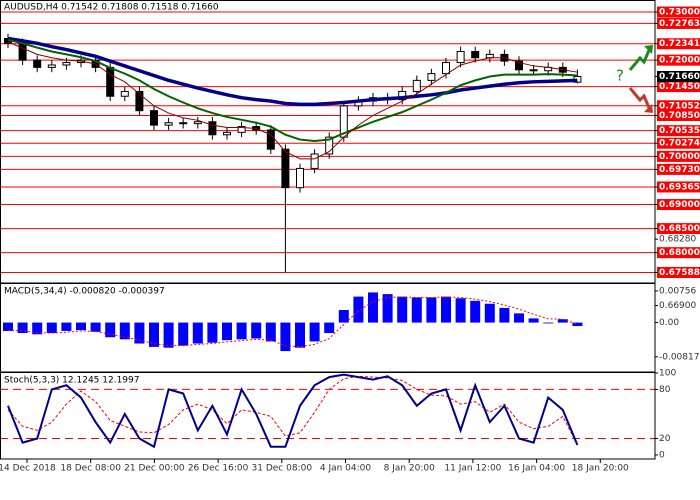 This screenshot has width=700, height=500. What do you see at coordinates (472, 469) in the screenshot?
I see `x-tick-label: 11 Jan 12:00` at bounding box center [472, 469].